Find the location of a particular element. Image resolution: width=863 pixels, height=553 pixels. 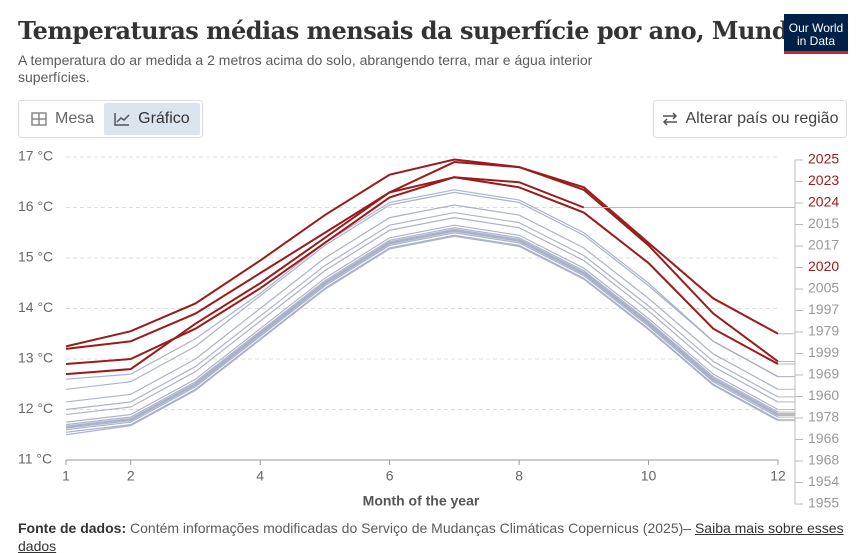

y-tick-label: 17 °C is located at coordinates (35, 156).